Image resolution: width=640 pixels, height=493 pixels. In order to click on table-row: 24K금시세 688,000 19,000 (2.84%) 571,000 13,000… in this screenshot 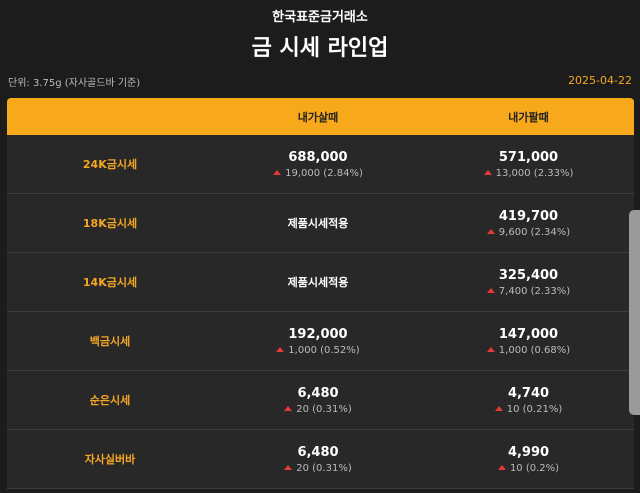, I will do `click(320, 164)`.